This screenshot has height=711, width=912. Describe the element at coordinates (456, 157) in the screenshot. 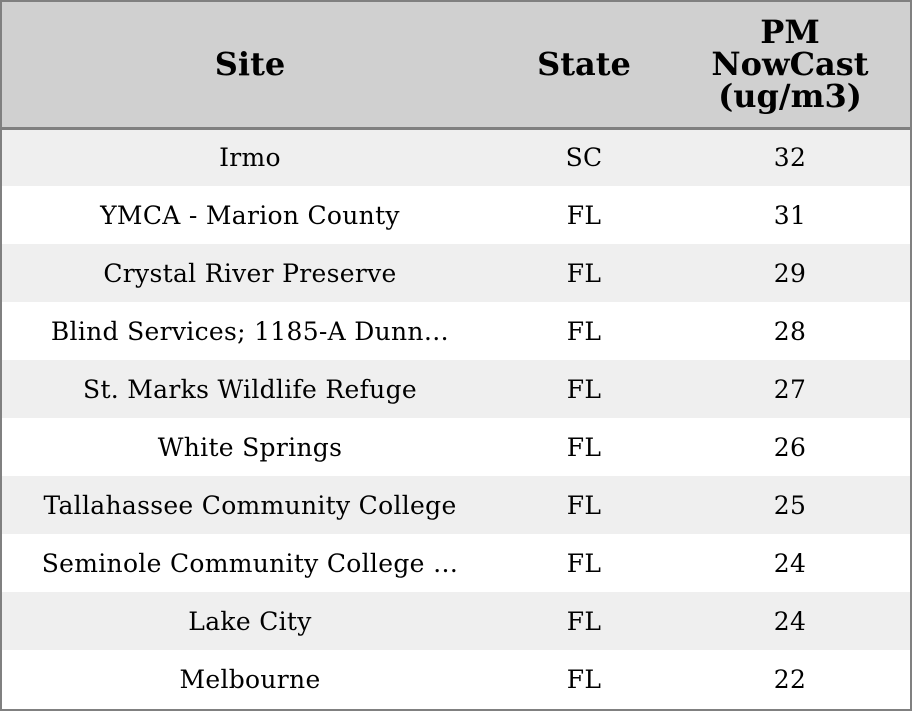

I see `table-row: Irmo SC 32` at that location.